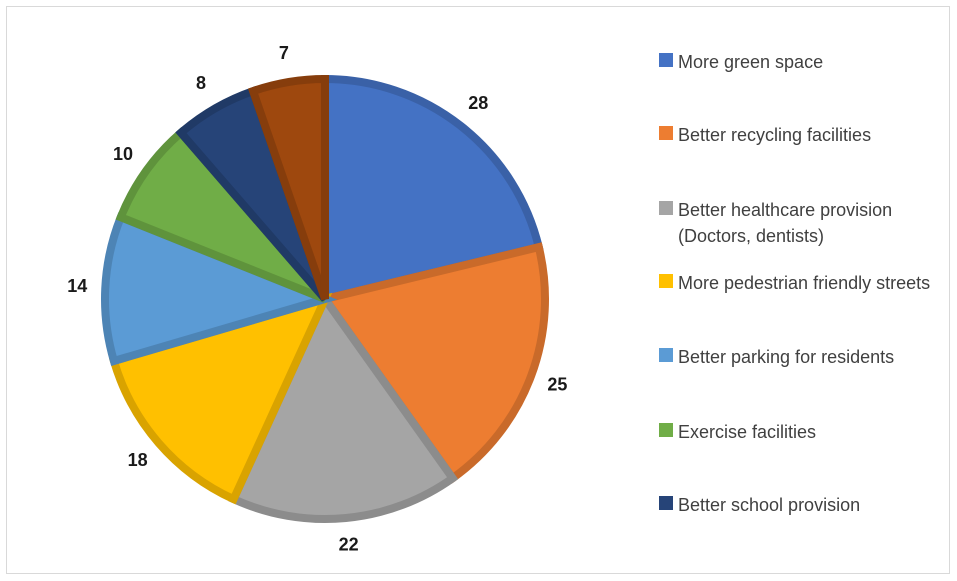 The image size is (957, 581). I want to click on pie-slice-better-healthcare-provision-doctors-dentists, so click(343, 407).